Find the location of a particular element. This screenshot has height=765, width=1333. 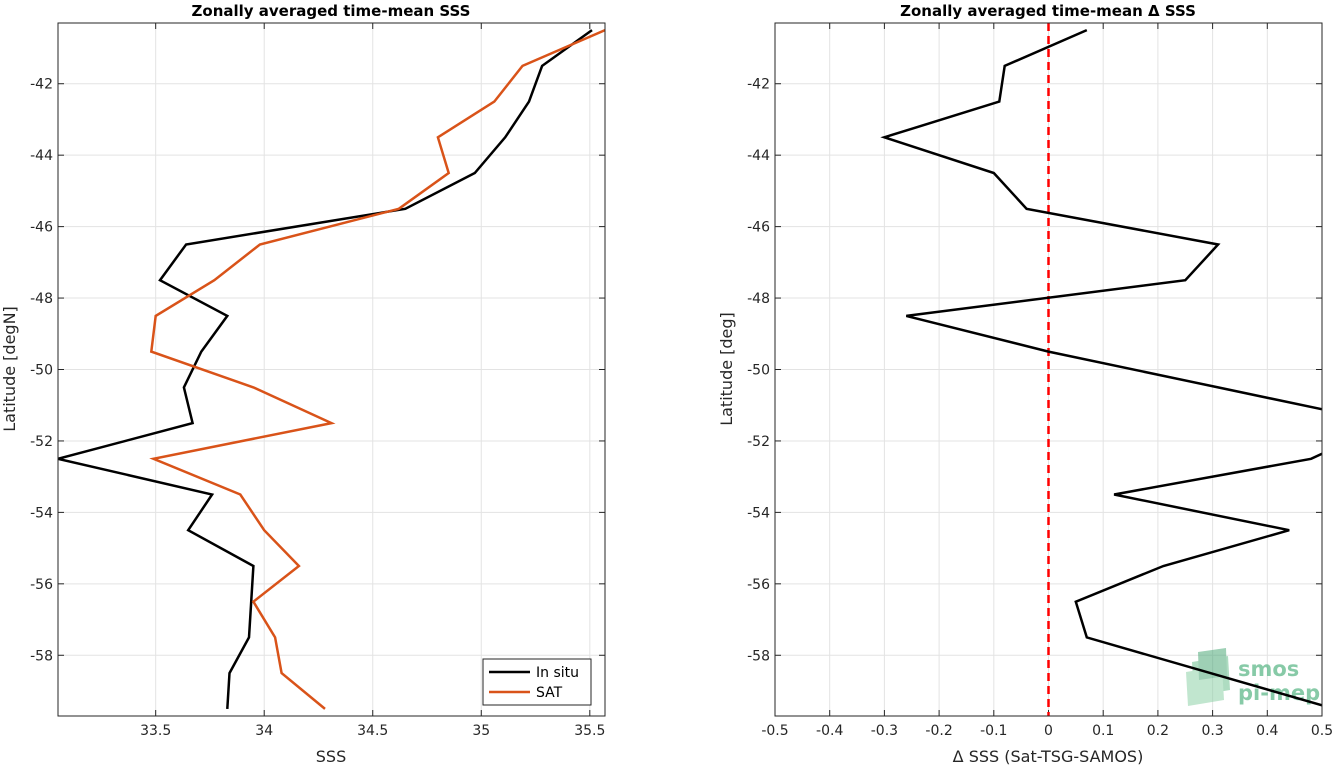

legend-label-sat: SAT is located at coordinates (549, 693).